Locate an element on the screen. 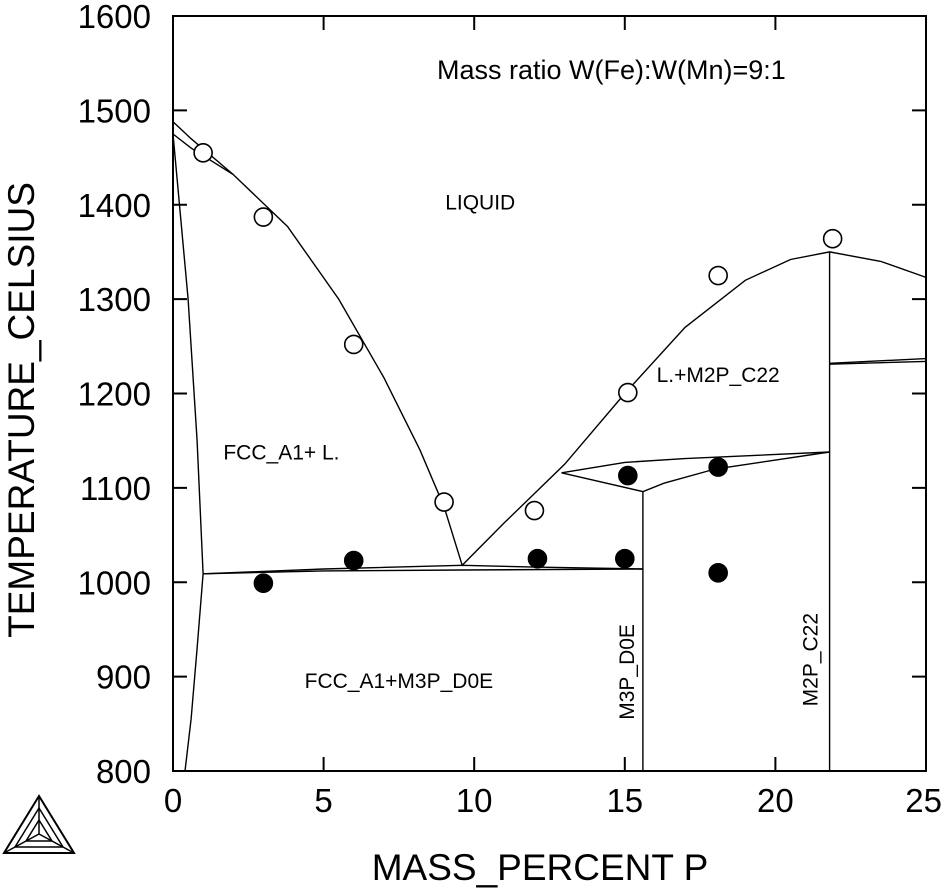 The height and width of the screenshot is (890, 945). x-tick-label: 0 is located at coordinates (173, 800).